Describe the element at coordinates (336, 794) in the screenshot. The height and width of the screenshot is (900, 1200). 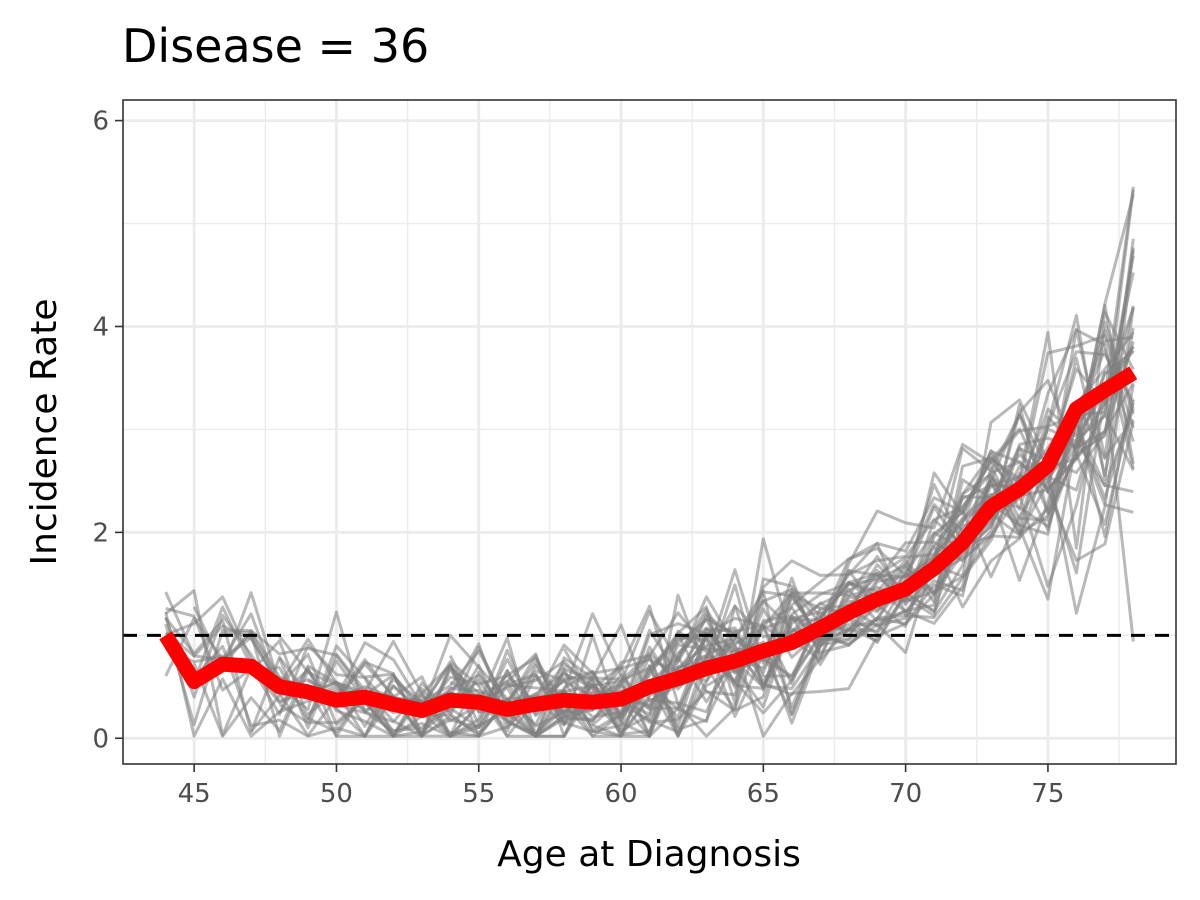
I see `x-tick-label: 50` at that location.